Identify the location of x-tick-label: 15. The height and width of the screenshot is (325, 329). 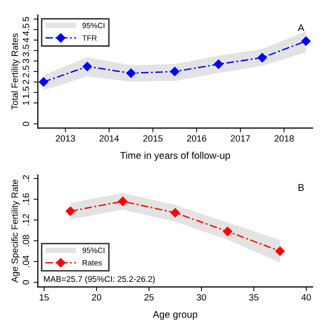
(44, 297).